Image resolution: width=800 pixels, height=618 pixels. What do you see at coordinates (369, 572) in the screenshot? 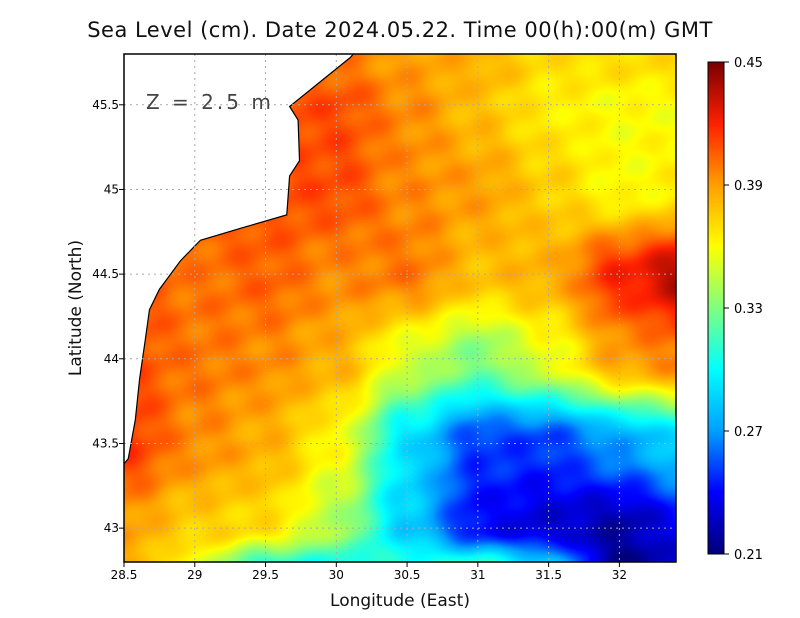
I see `x-ticks: 28.5 29 29.5 30 30.5 31 31.5 32` at bounding box center [369, 572].